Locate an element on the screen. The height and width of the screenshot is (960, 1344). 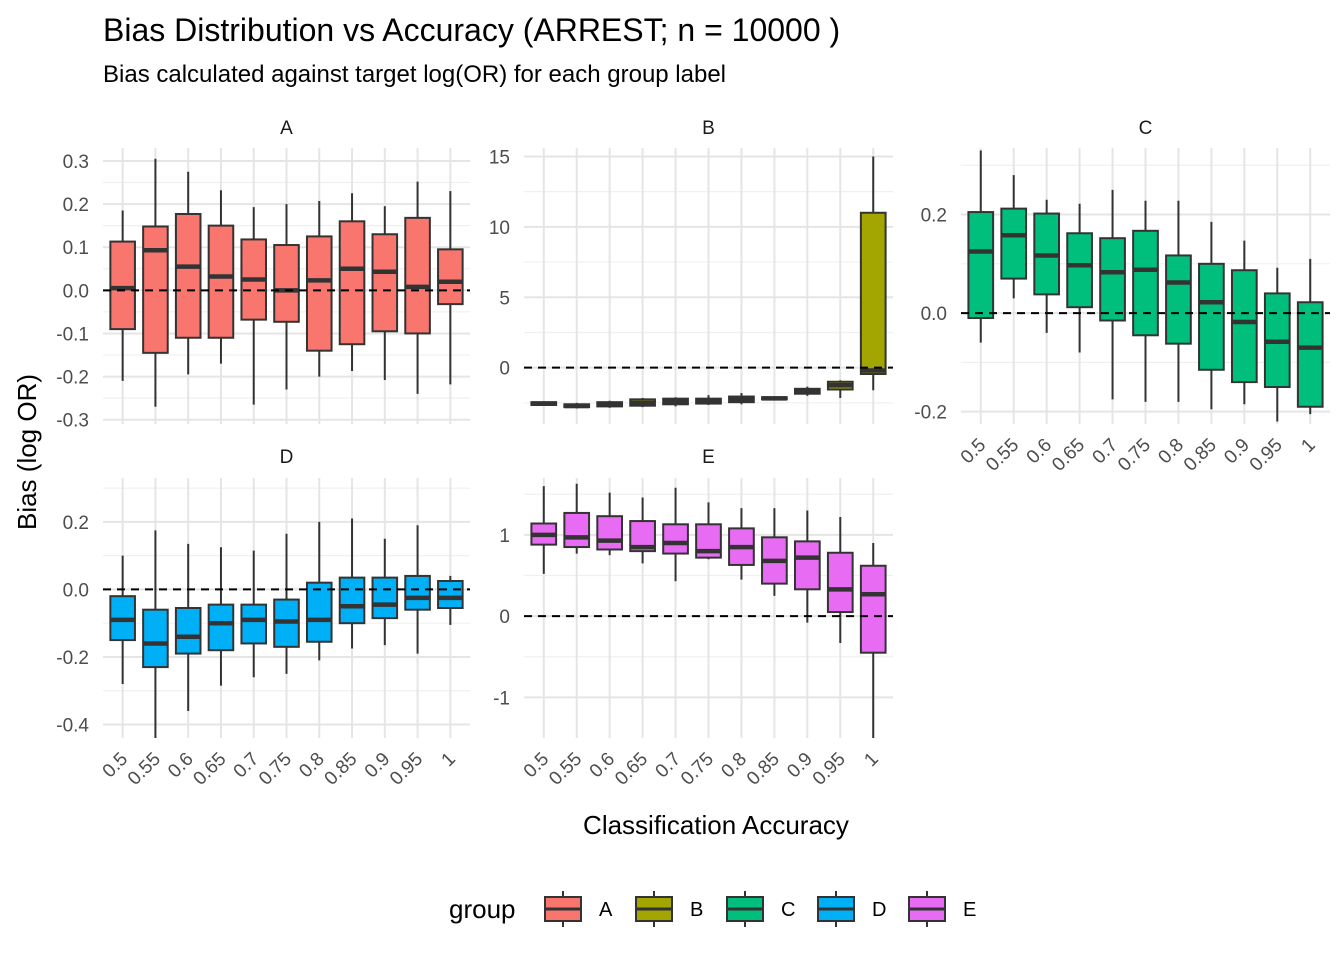
y-tick-label: 0 is located at coordinates (504, 617).